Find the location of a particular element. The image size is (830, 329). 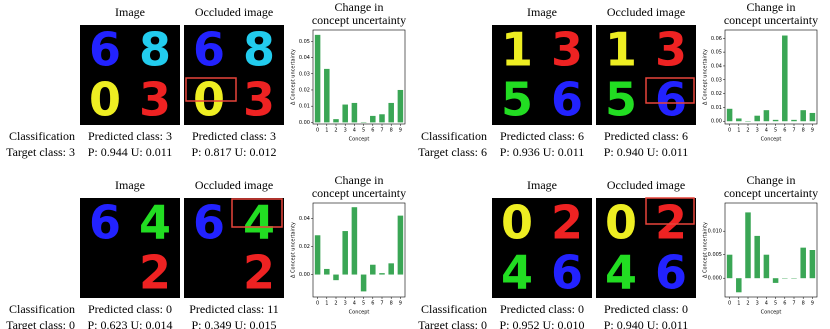

row-label: Target class: 3 is located at coordinates (40, 152).